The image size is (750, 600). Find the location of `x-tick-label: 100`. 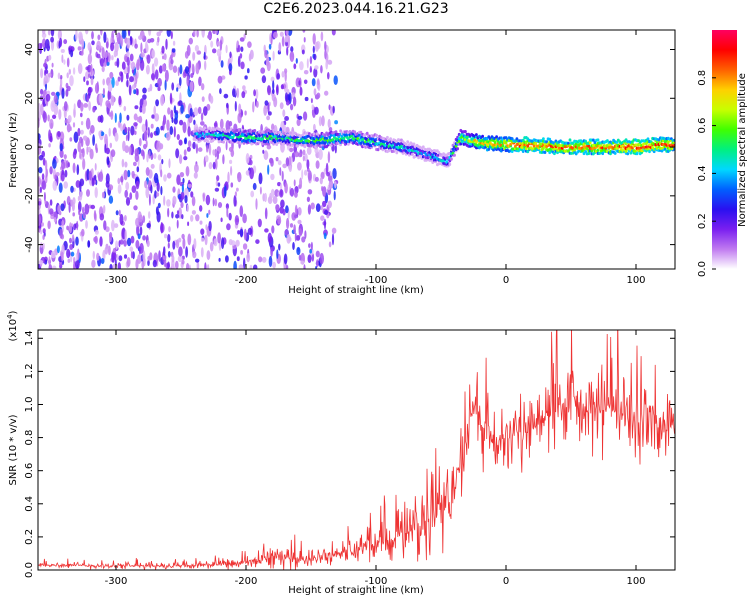

x-tick-label: 100 is located at coordinates (635, 581).